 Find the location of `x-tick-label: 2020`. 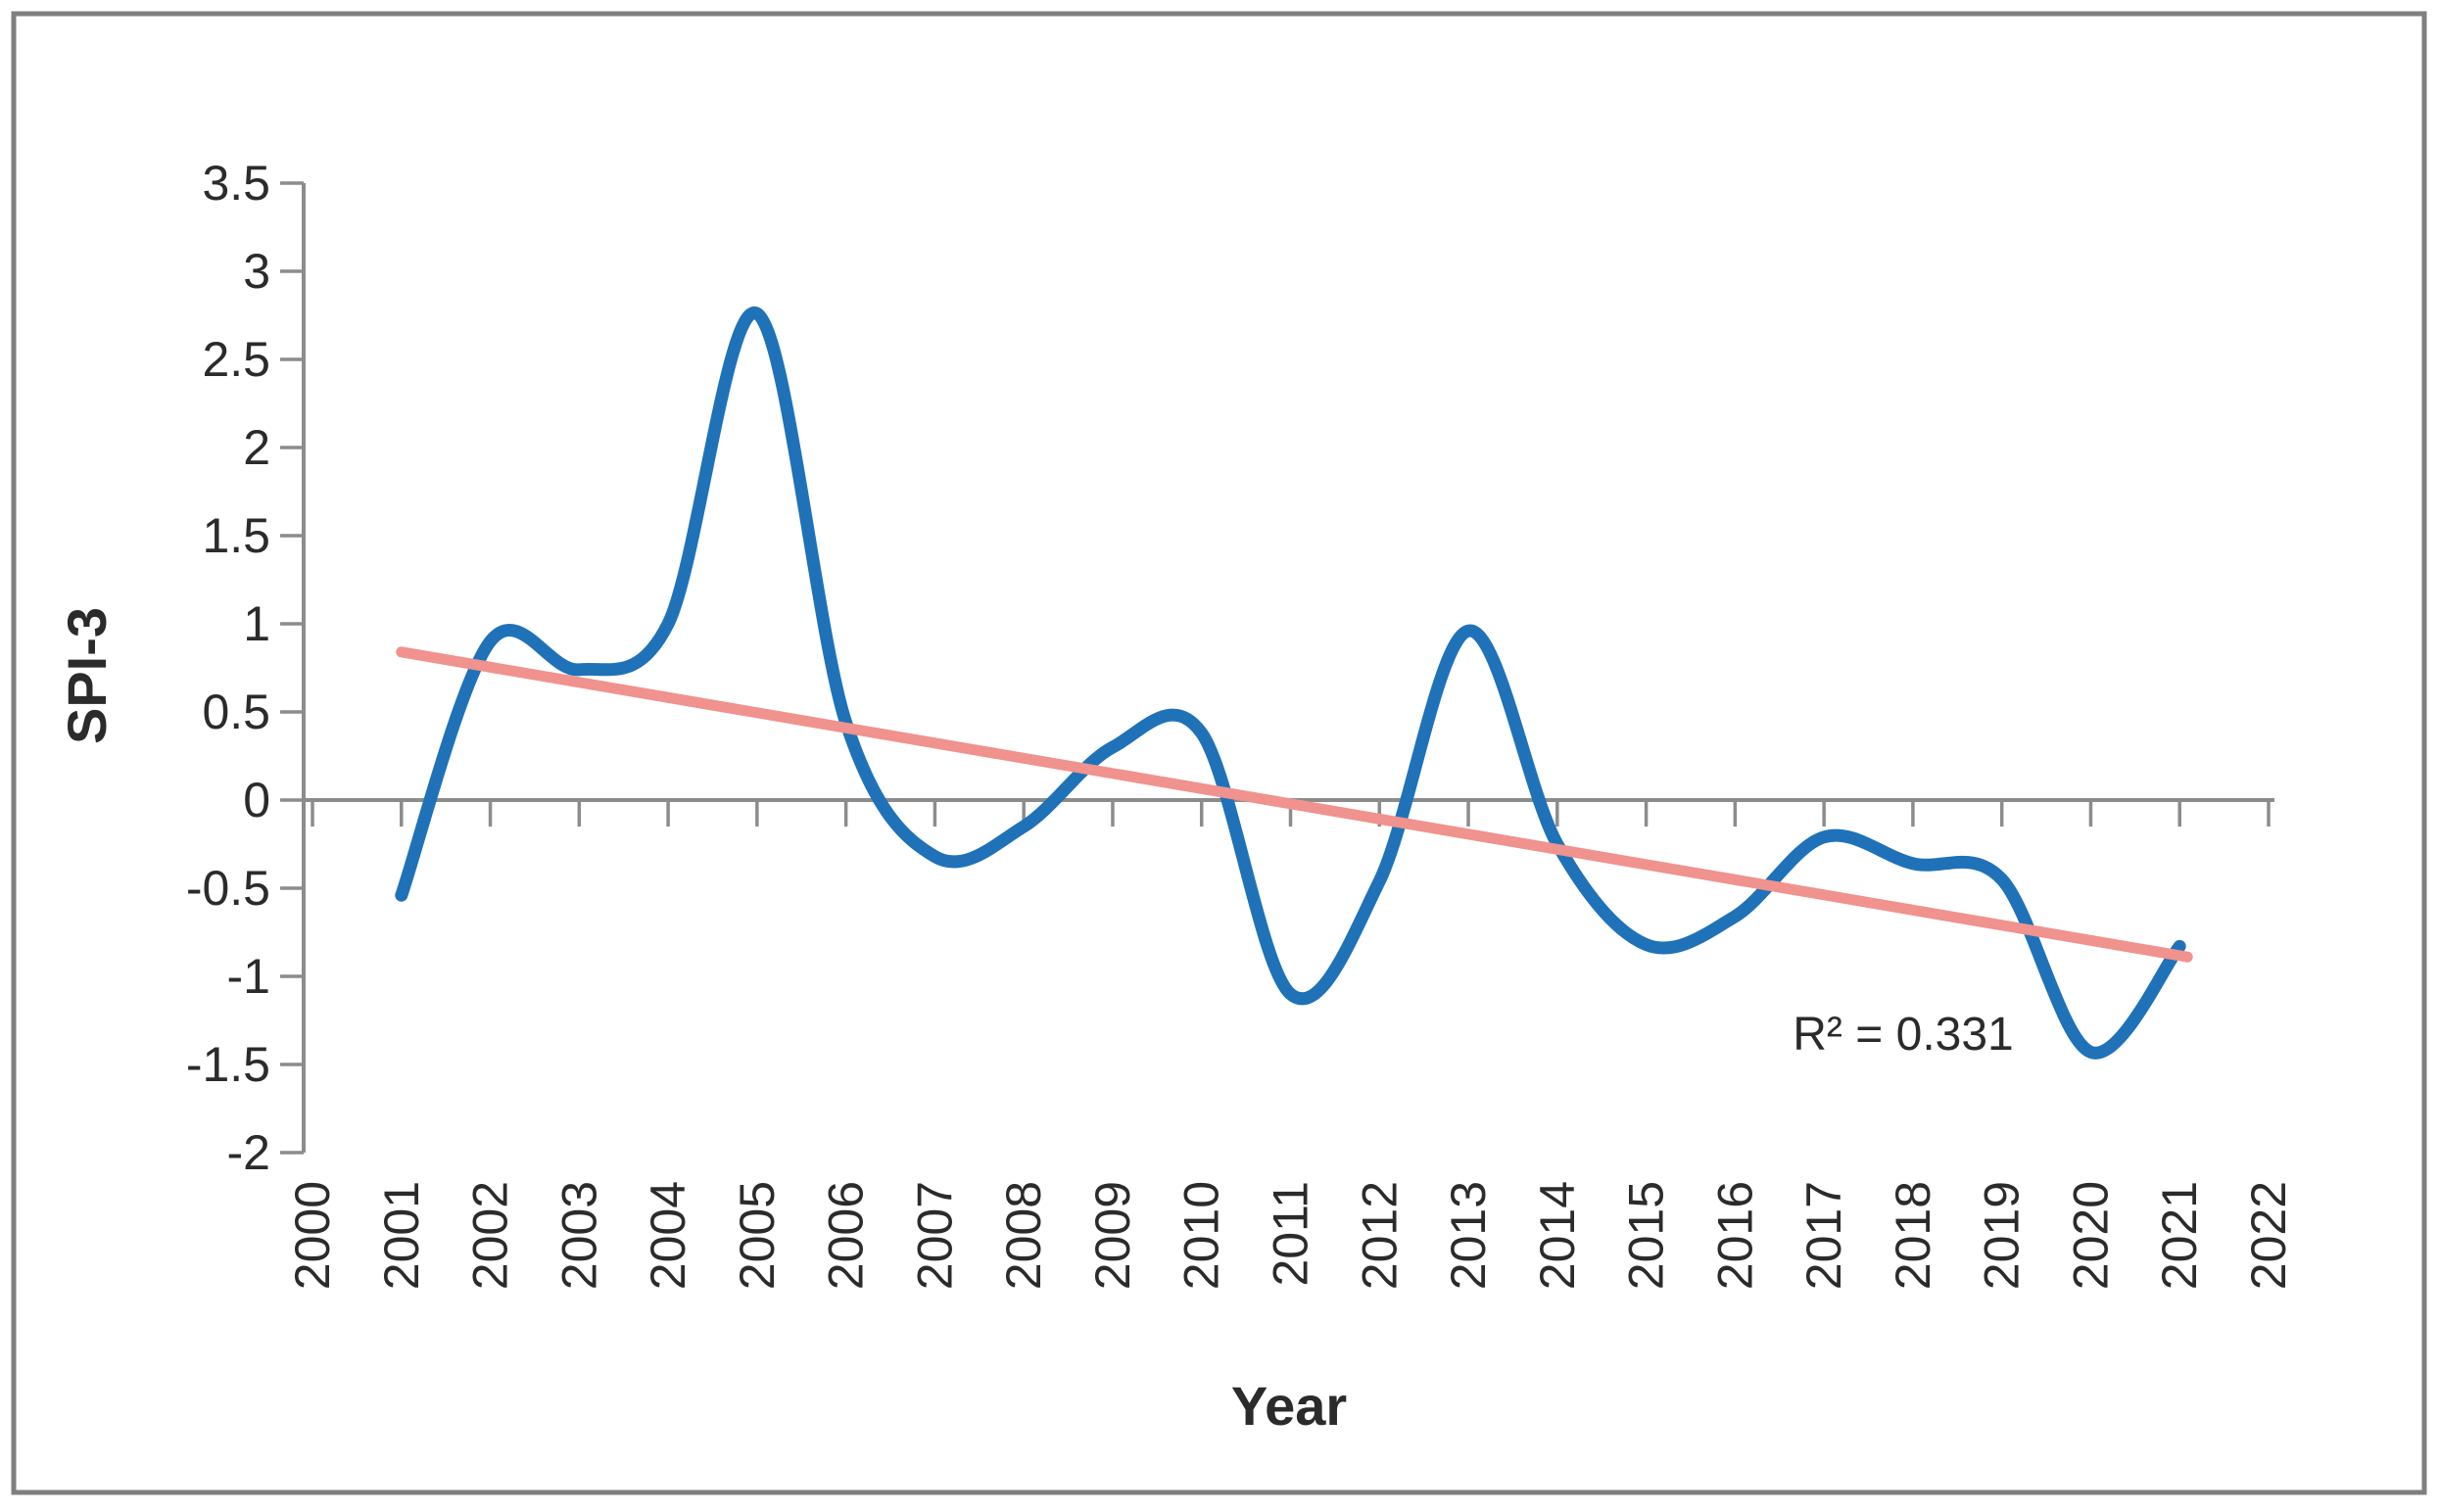

x-tick-label: 2020 is located at coordinates (2090, 1235).